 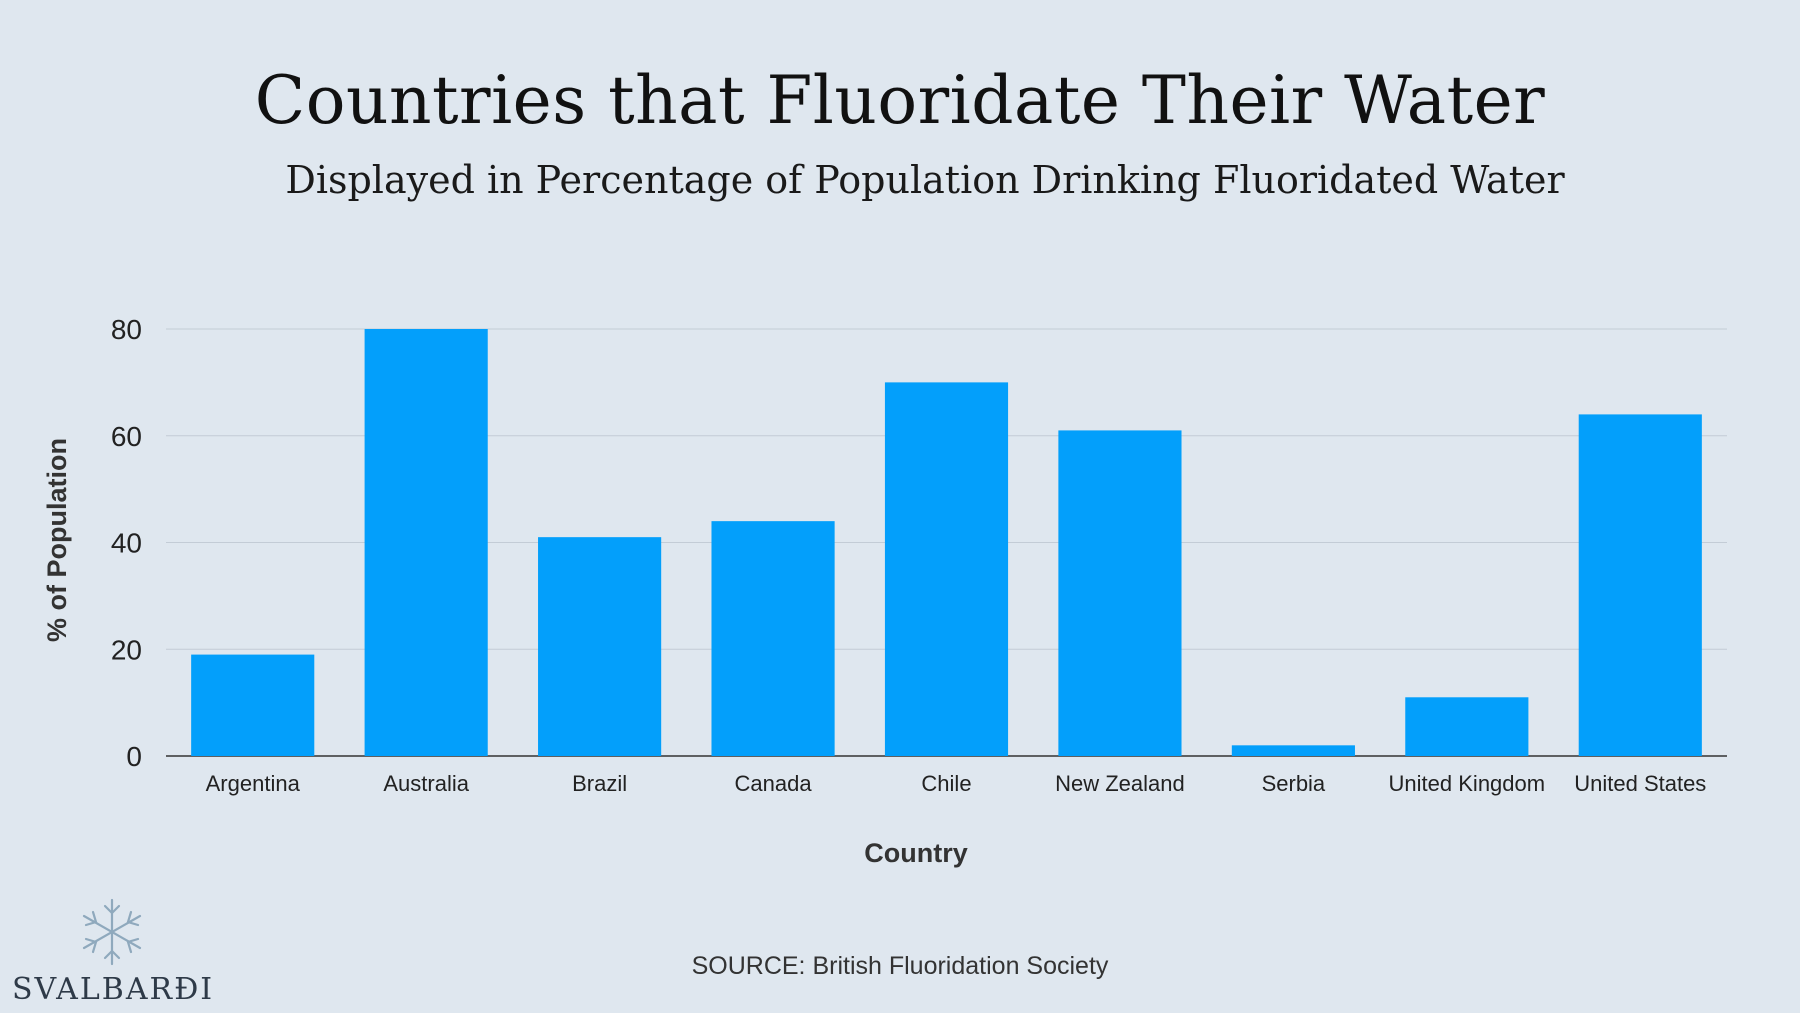 I want to click on bar-argentina, so click(x=253, y=705).